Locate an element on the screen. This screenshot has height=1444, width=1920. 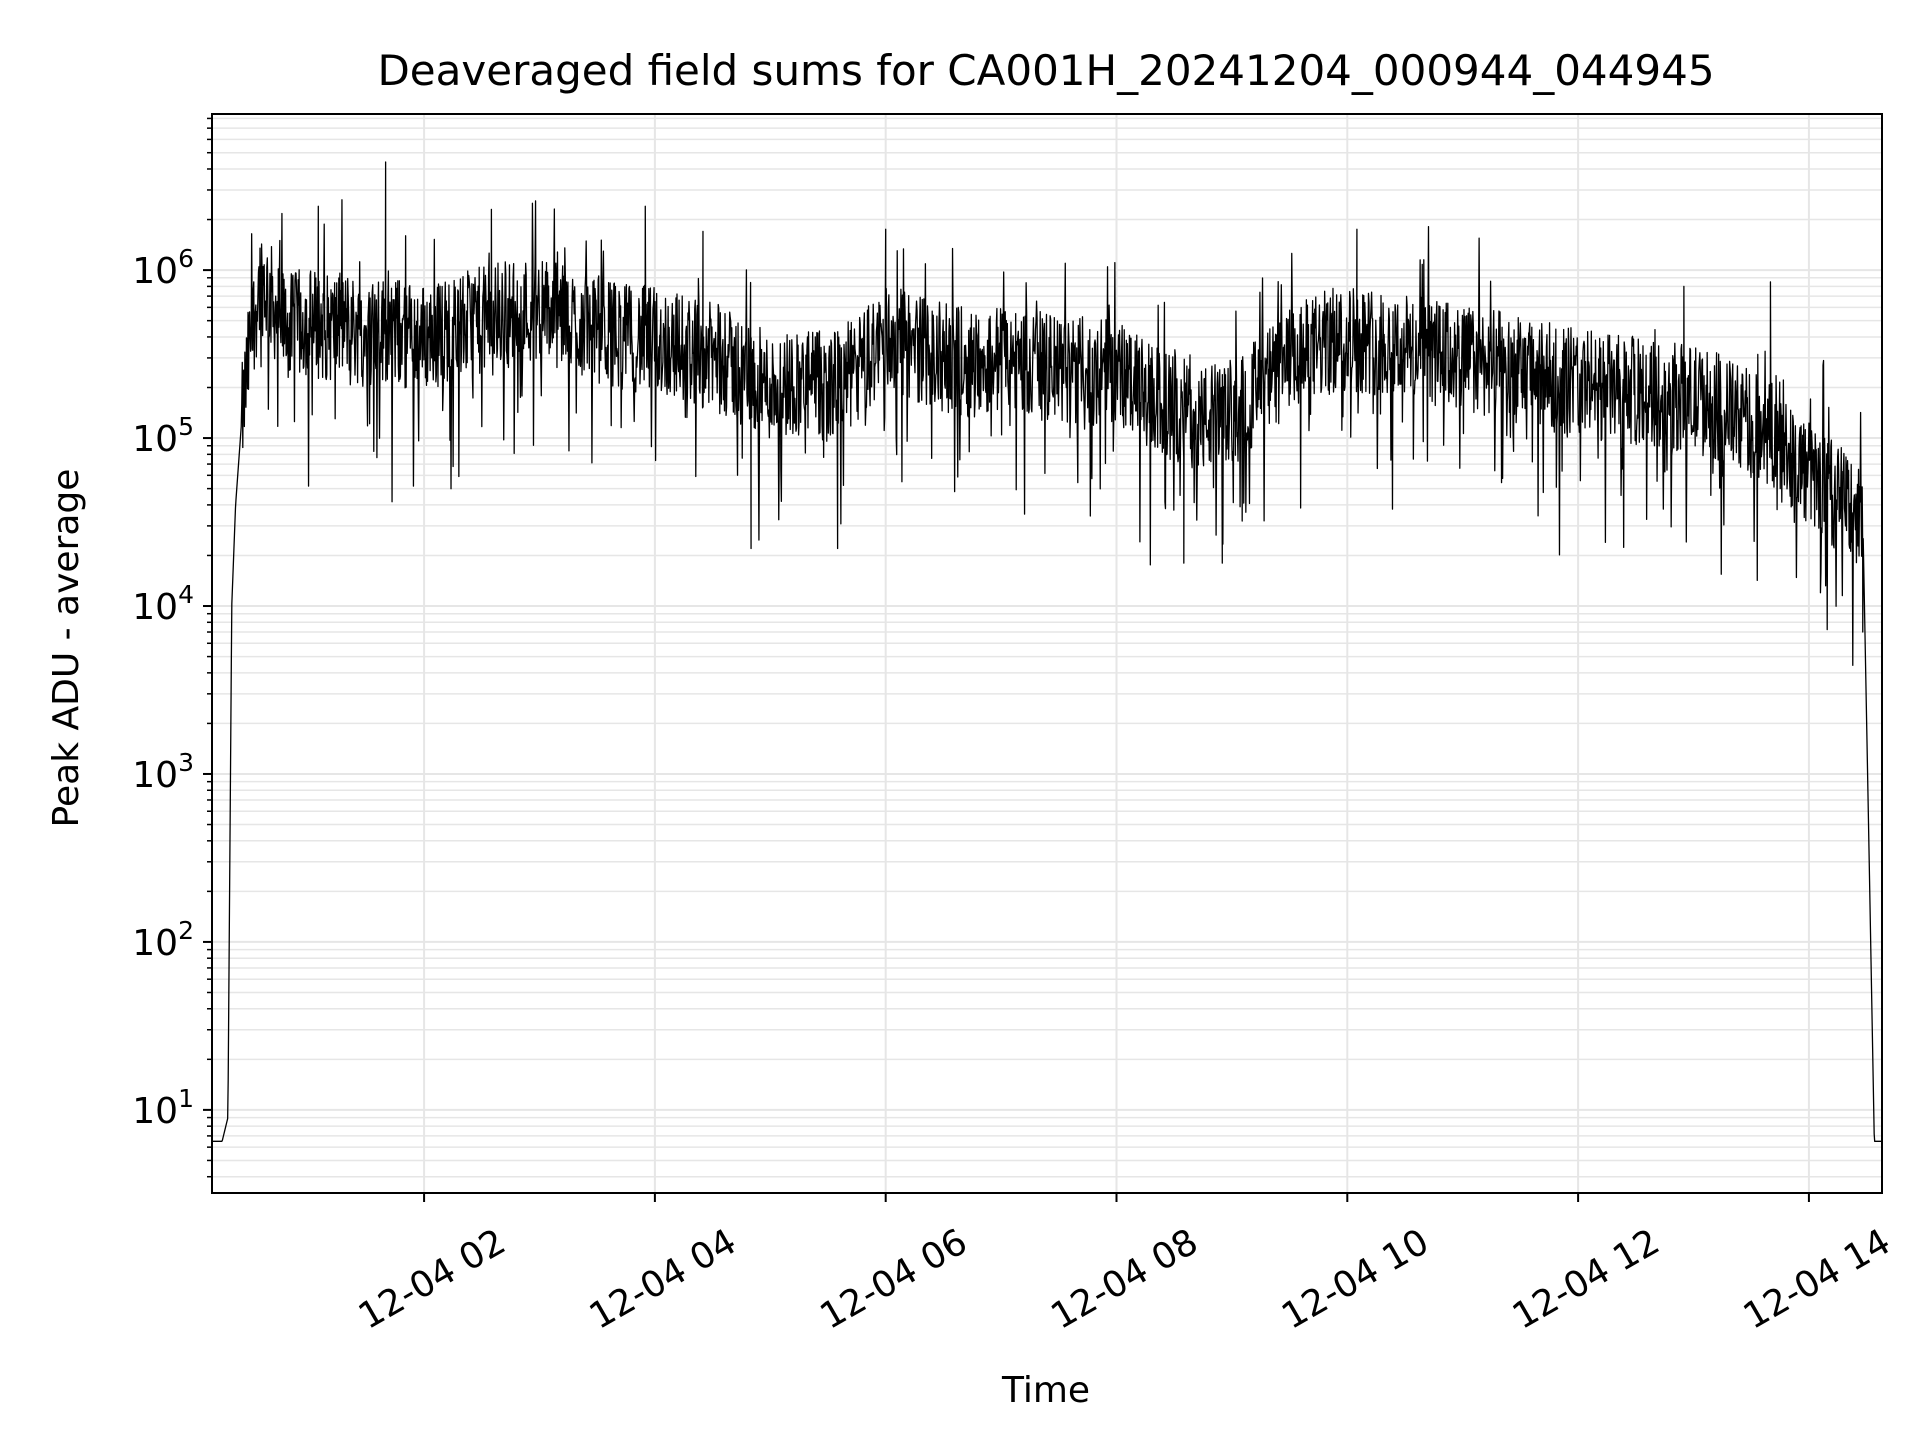
x-axis-label: Time is located at coordinates (1045, 1390).